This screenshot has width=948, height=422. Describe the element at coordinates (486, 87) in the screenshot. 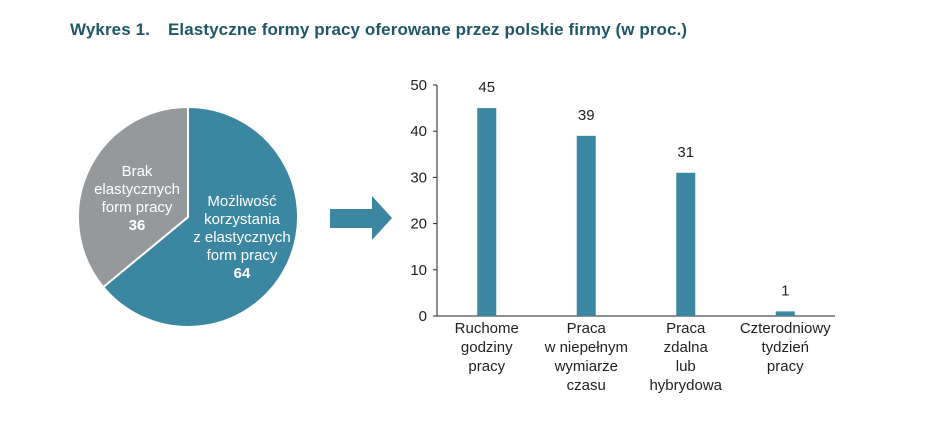

I see `bar-data-label: 45` at that location.